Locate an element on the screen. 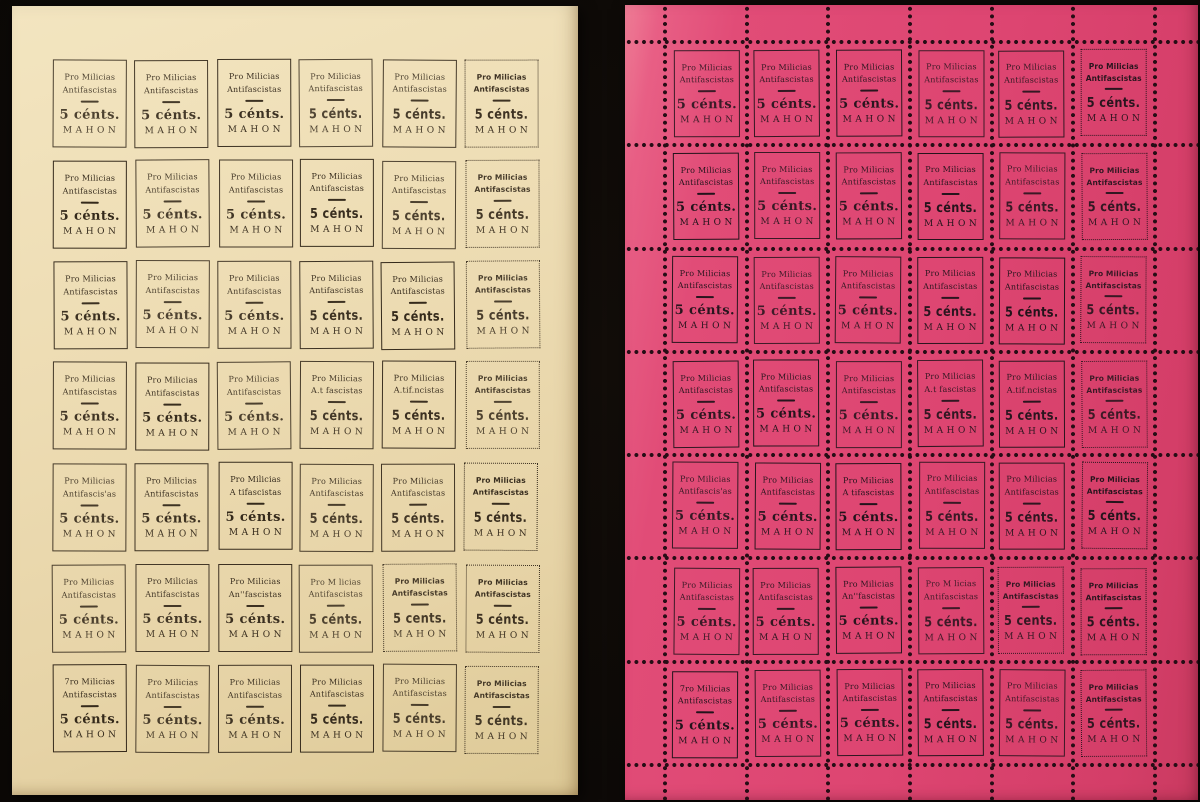 The height and width of the screenshot is (802, 1200). stamp-line2: Antifascis'as is located at coordinates (705, 491).